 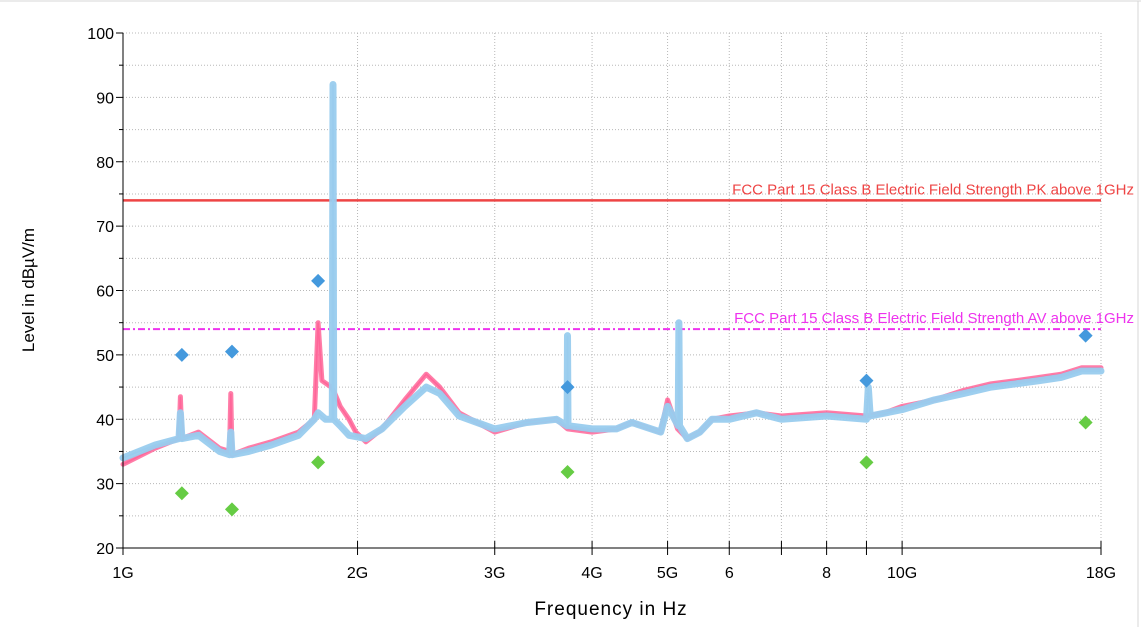 I want to click on y-tick-label: 60, so click(x=105, y=292).